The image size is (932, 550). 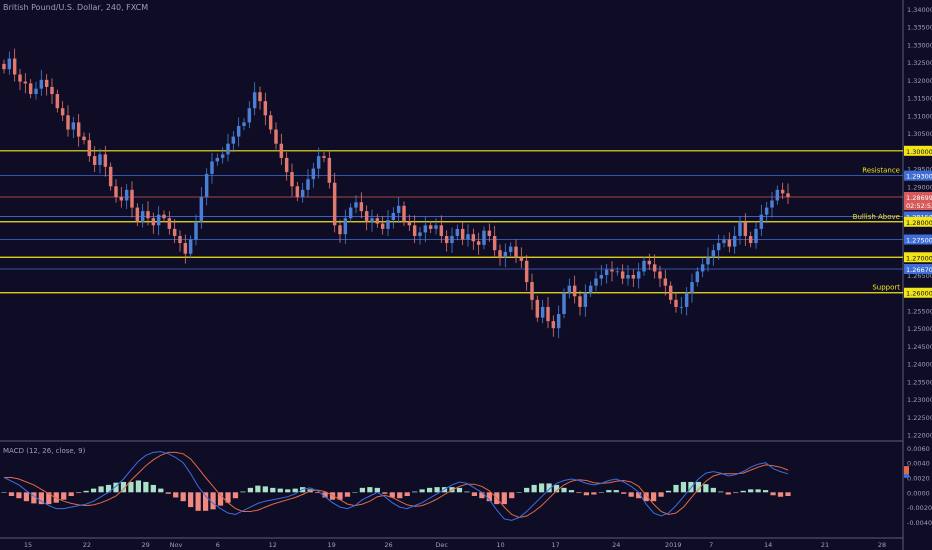 I want to click on price-tick-label: 1.32500, so click(x=919, y=63).